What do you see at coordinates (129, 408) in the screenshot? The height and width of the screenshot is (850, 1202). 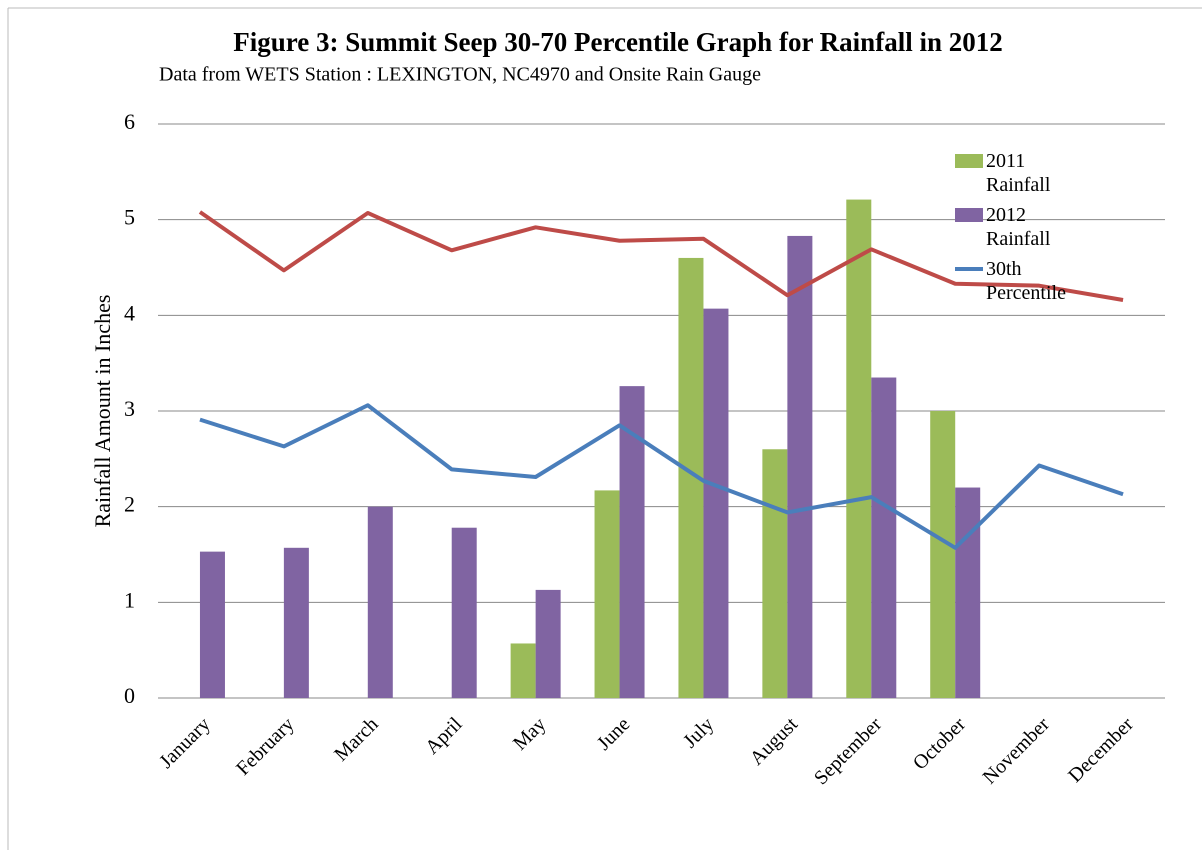 I see `y-tick-label: 3` at bounding box center [129, 408].